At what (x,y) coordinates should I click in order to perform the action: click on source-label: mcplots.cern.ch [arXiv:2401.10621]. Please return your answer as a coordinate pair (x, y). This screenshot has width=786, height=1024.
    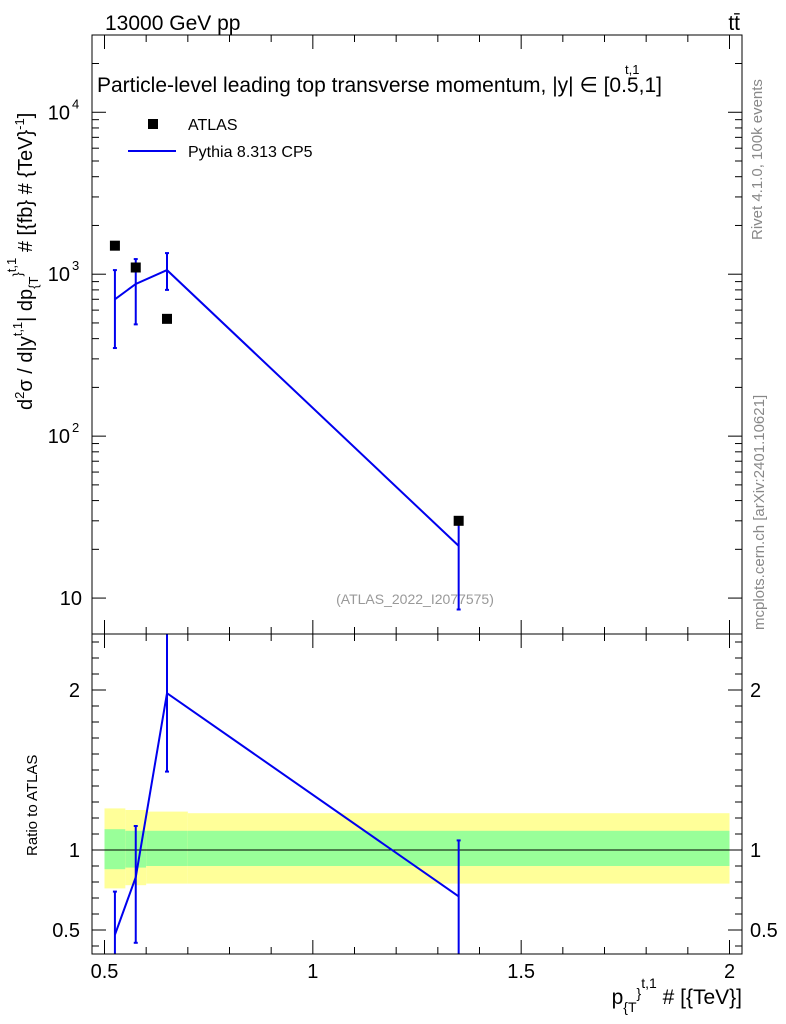
    Looking at the image, I should click on (759, 512).